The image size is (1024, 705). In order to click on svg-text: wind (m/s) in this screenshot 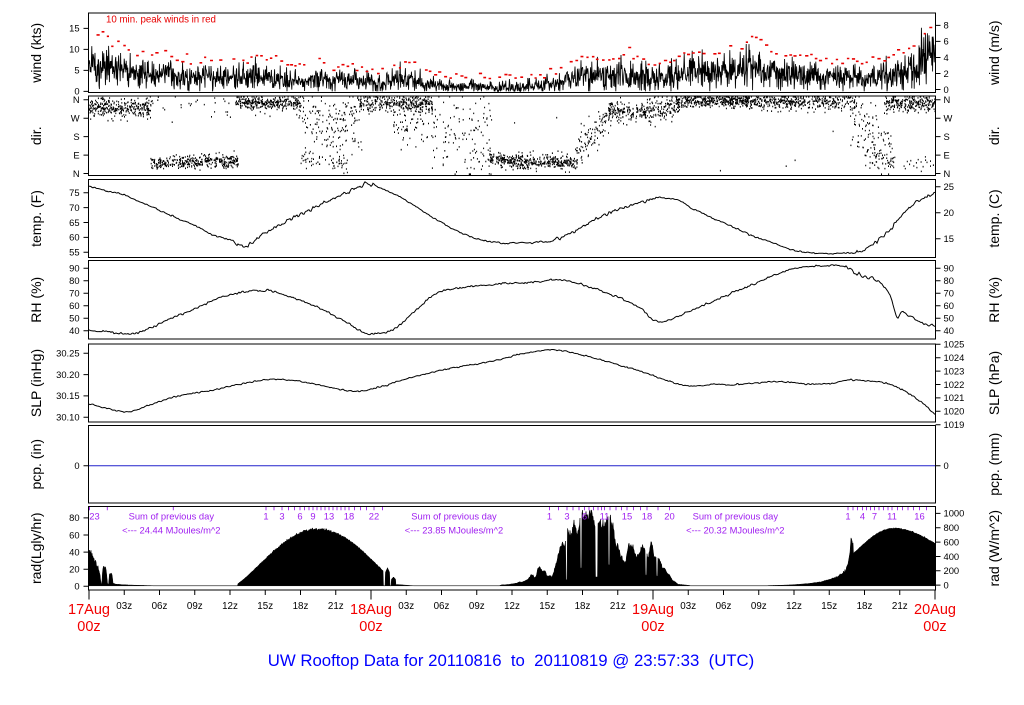, I will do `click(994, 53)`.